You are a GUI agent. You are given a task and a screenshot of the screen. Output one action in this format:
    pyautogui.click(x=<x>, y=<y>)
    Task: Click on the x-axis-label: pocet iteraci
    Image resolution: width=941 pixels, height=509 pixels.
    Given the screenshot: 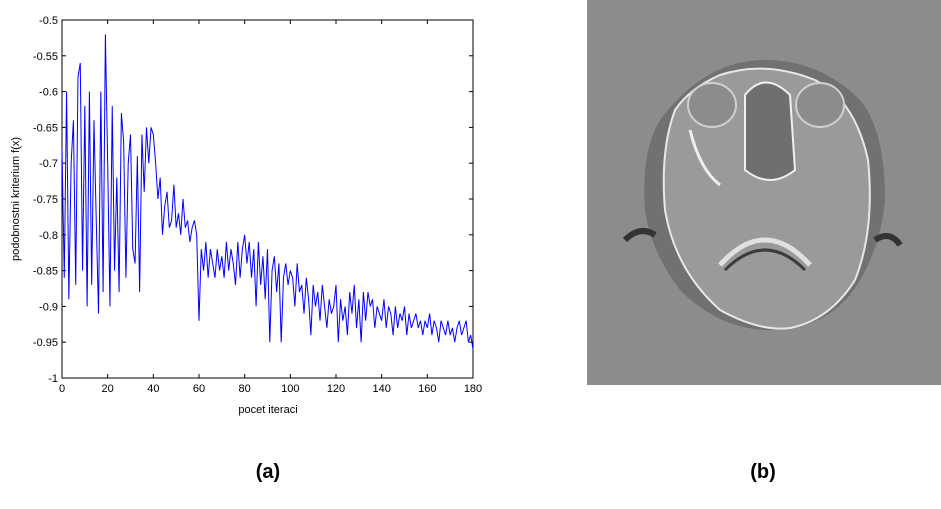 What is the action you would take?
    pyautogui.click(x=267, y=410)
    